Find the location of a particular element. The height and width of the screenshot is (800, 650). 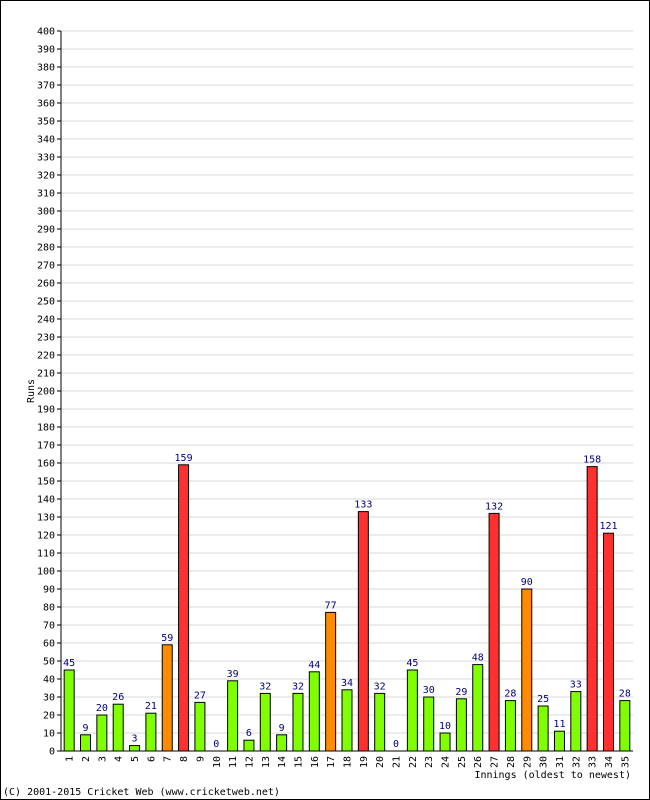

y-tick-label: 160 is located at coordinates (46, 464).